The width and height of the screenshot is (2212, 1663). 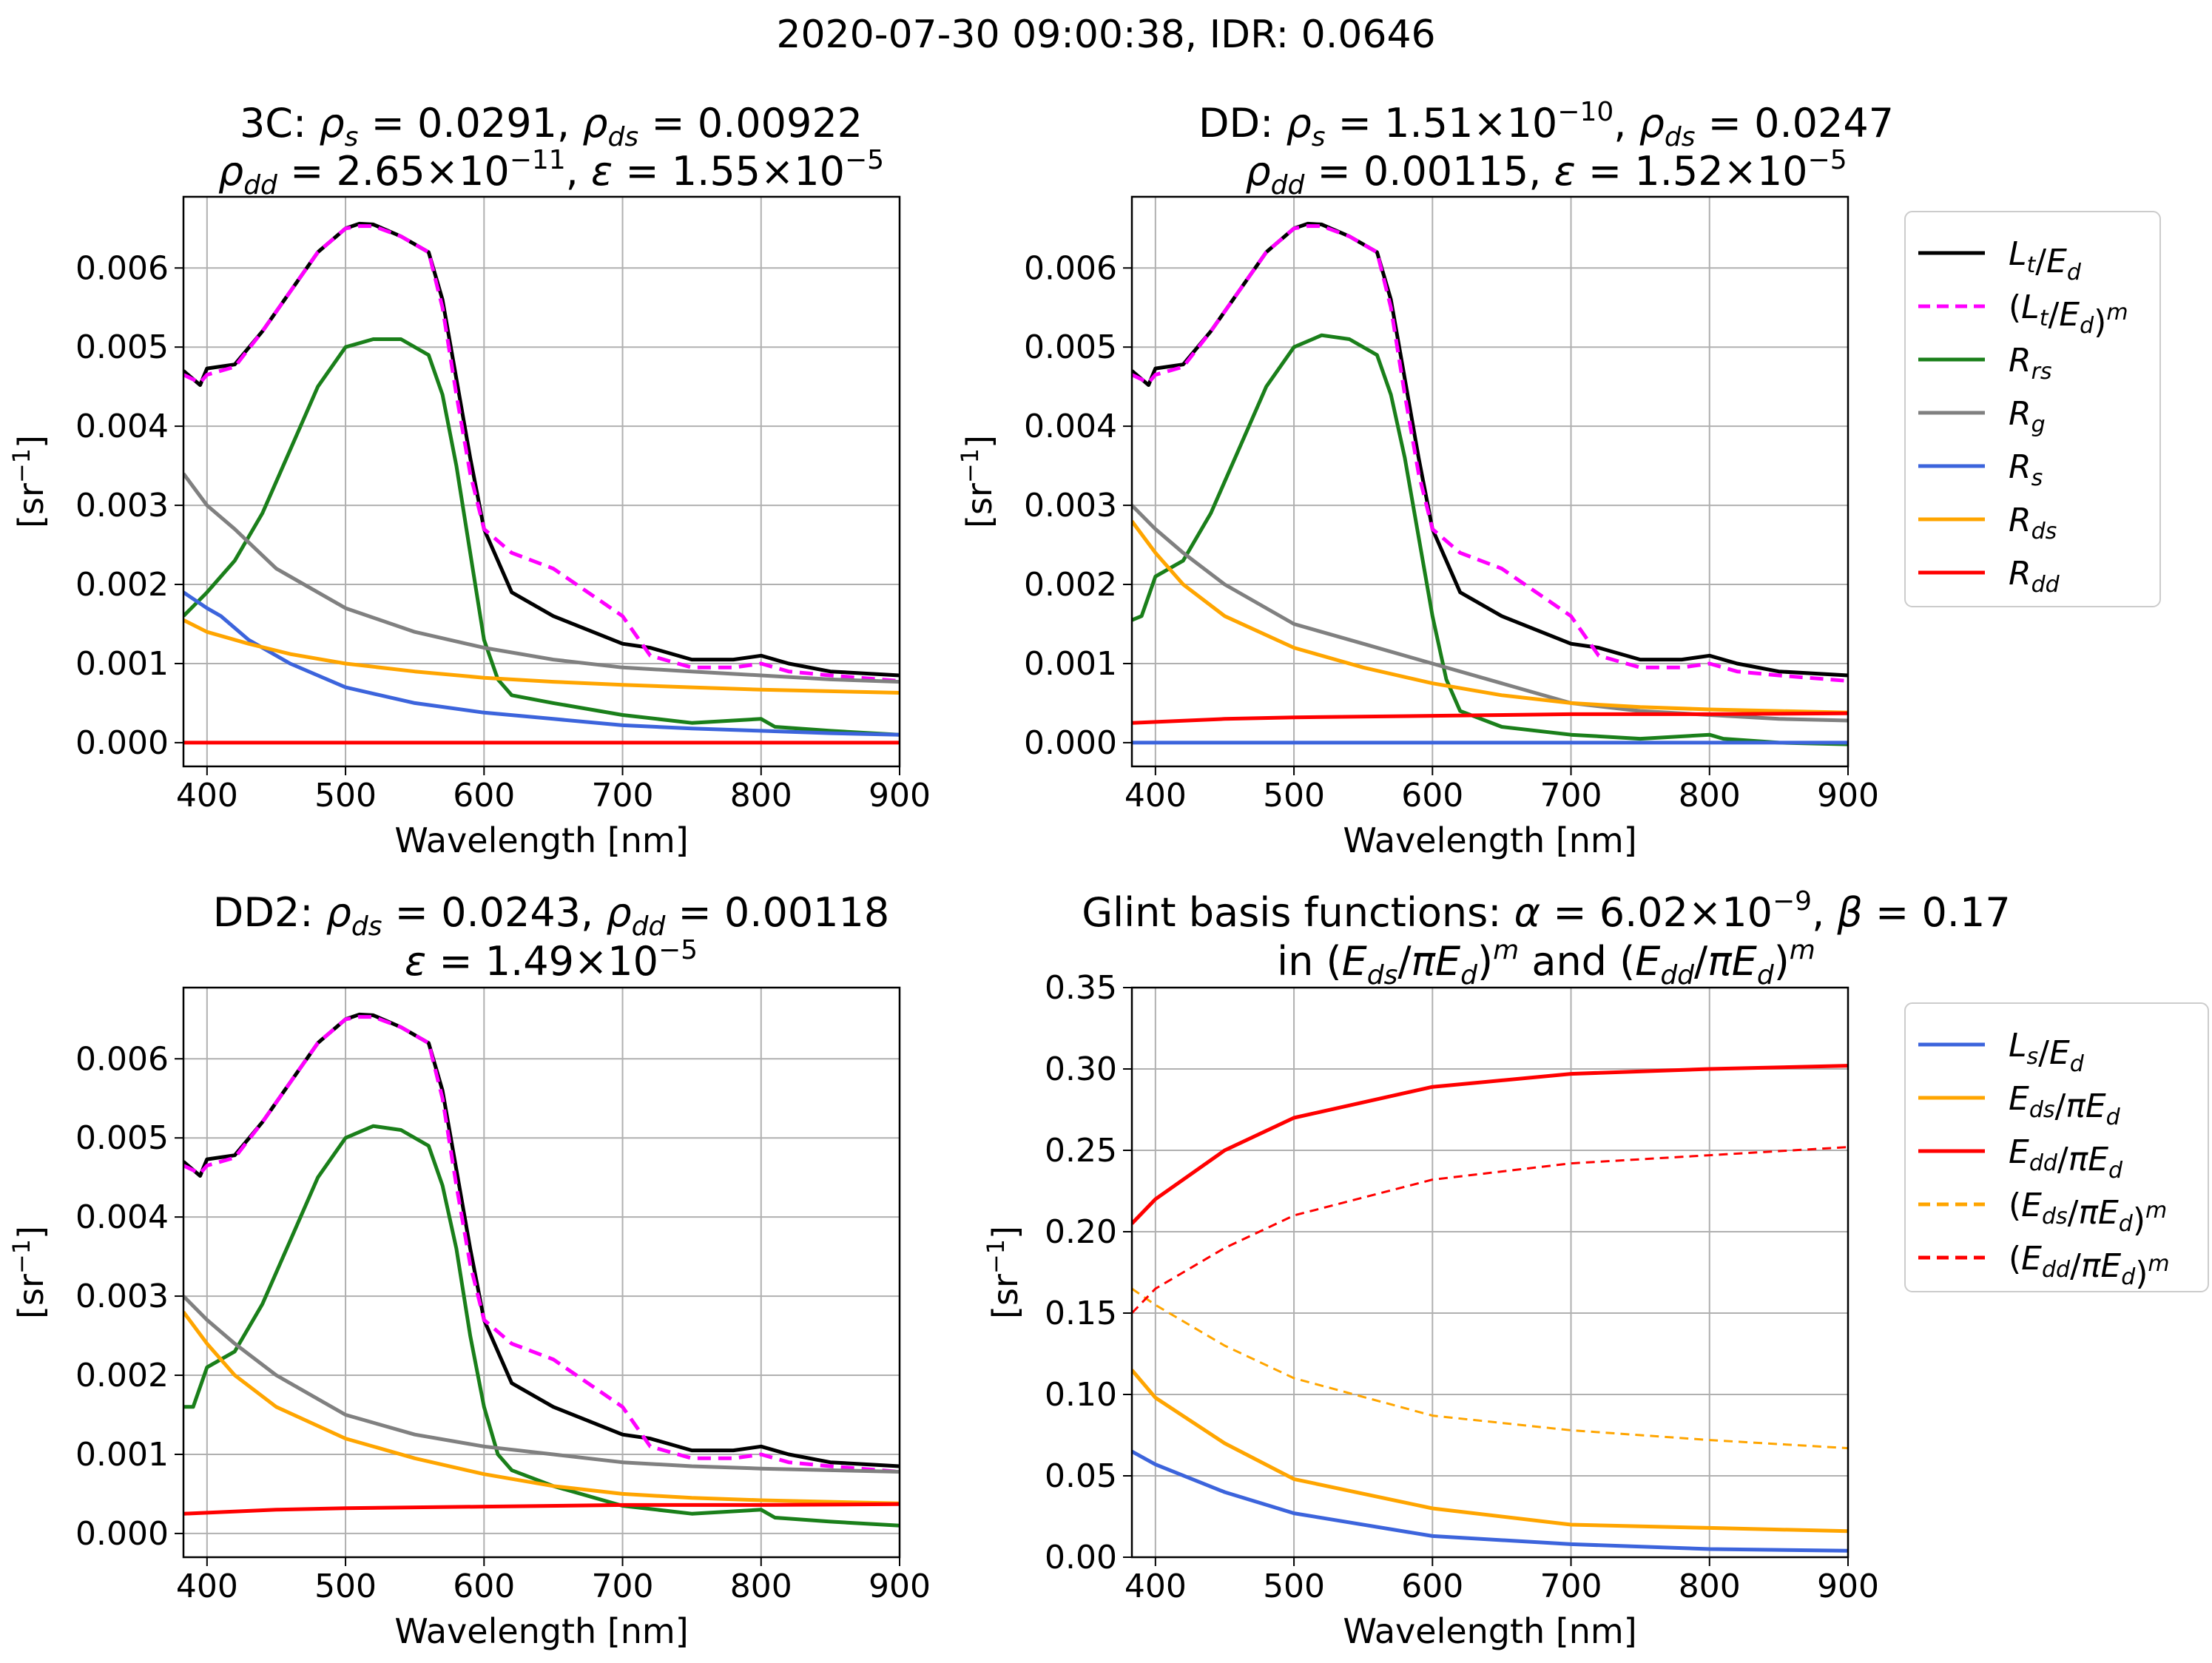 I want to click on legend-item: (Eds/πEd)m, so click(x=2042, y=1213).